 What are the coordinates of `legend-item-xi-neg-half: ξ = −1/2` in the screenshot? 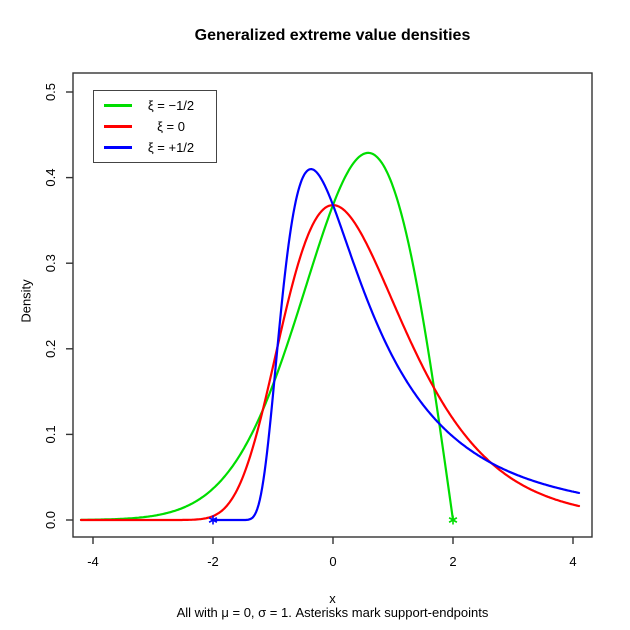 It's located at (156, 105).